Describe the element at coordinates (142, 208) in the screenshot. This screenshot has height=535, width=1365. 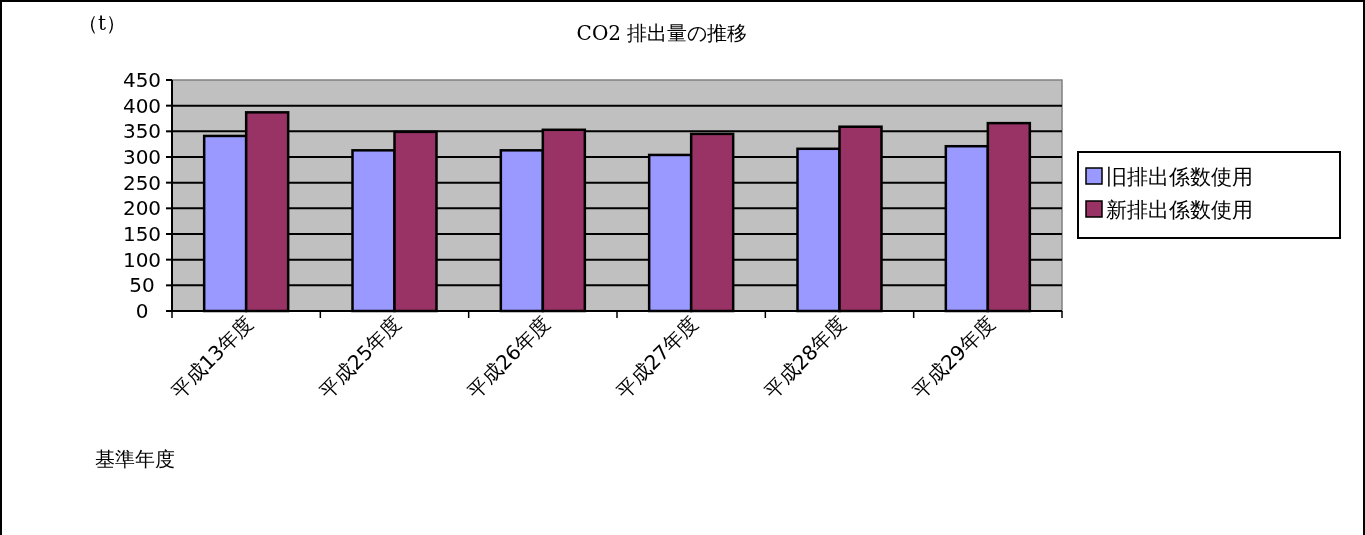
I see `y-tick-label: 200` at that location.